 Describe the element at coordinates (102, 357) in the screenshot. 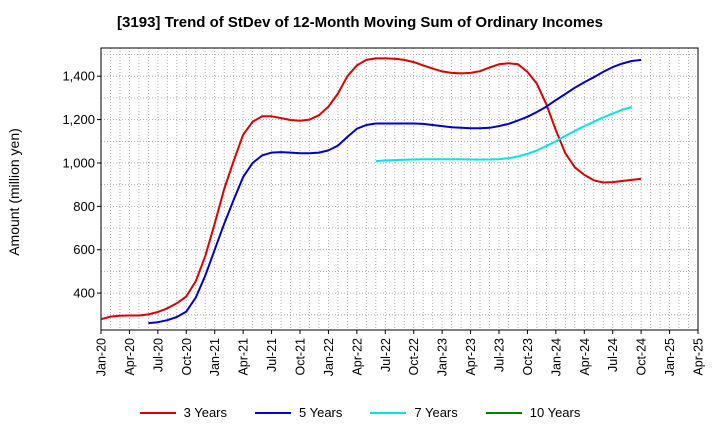

I see `x-tick-label: Jan-20` at that location.